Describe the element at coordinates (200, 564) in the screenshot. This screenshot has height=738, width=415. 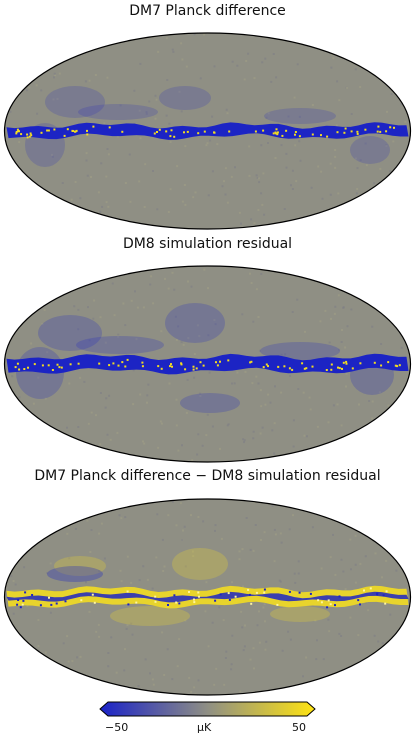
I see `diffuse-emission` at that location.